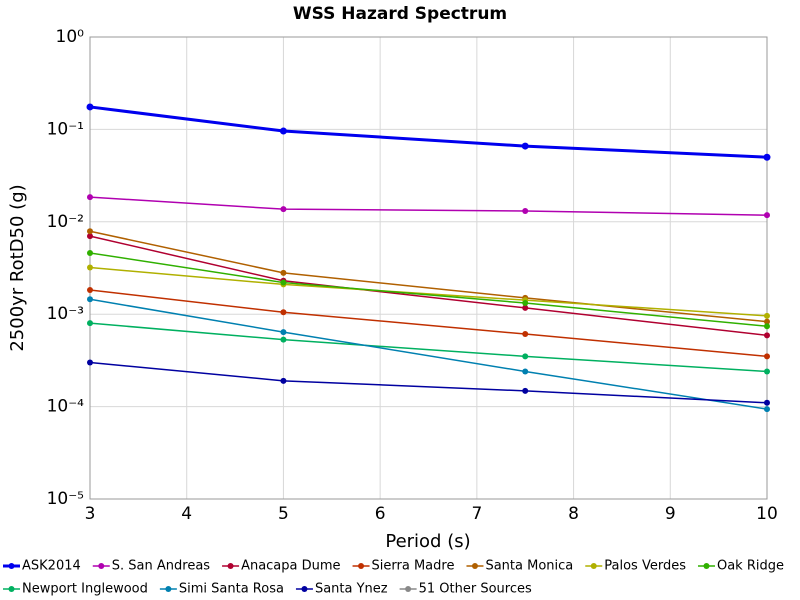  I want to click on y-tick-label: 10⁻¹, so click(65, 129).